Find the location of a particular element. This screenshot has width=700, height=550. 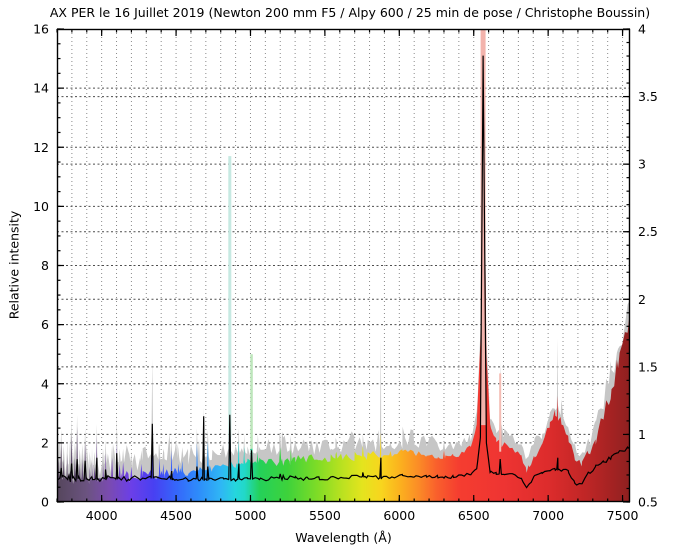

y-right-tick-label: 3 is located at coordinates (642, 164).